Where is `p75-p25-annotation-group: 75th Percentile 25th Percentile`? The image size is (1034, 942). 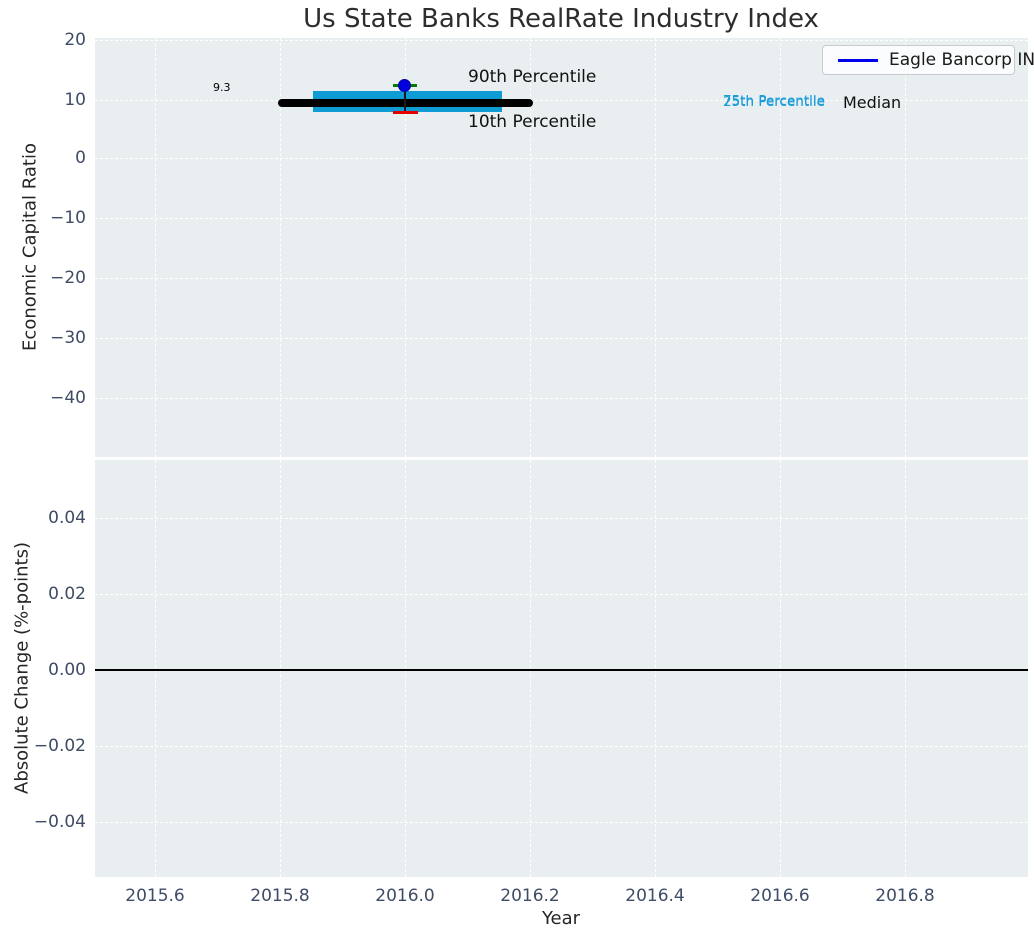
p75-p25-annotation-group: 75th Percentile 25th Percentile is located at coordinates (783, 102).